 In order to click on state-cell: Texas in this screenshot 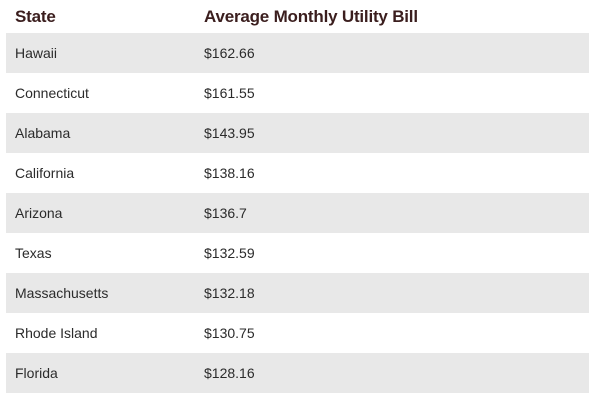, I will do `click(100, 253)`.